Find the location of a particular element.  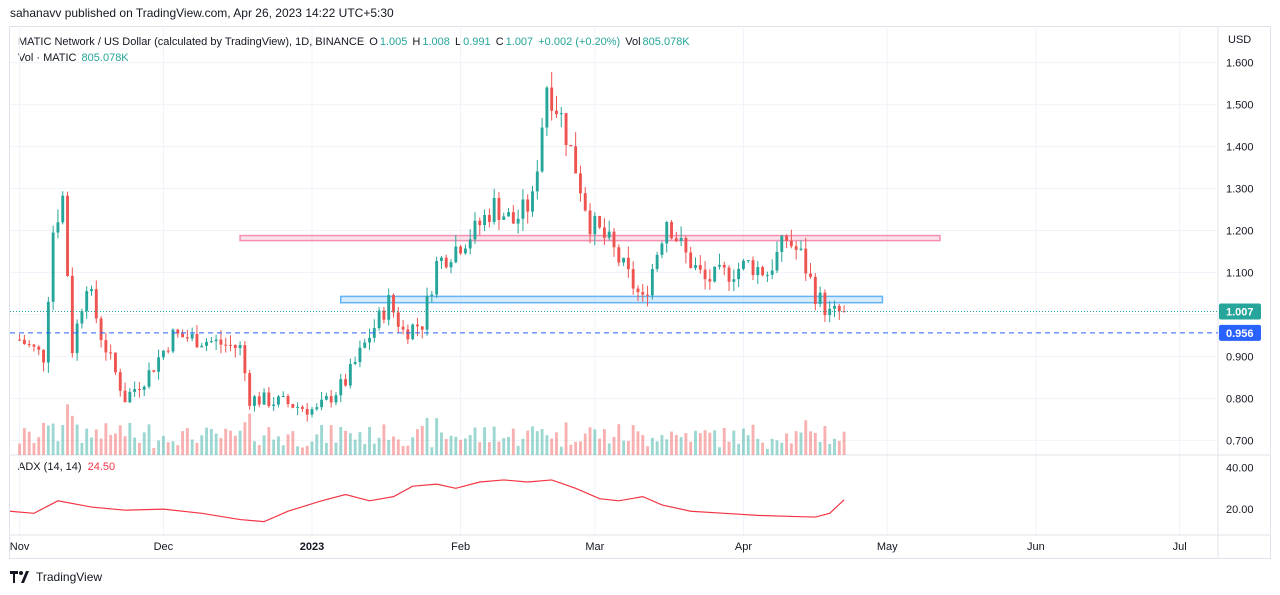

legend-row-volume: Vol · MATIC 805.078K is located at coordinates (355, 58).